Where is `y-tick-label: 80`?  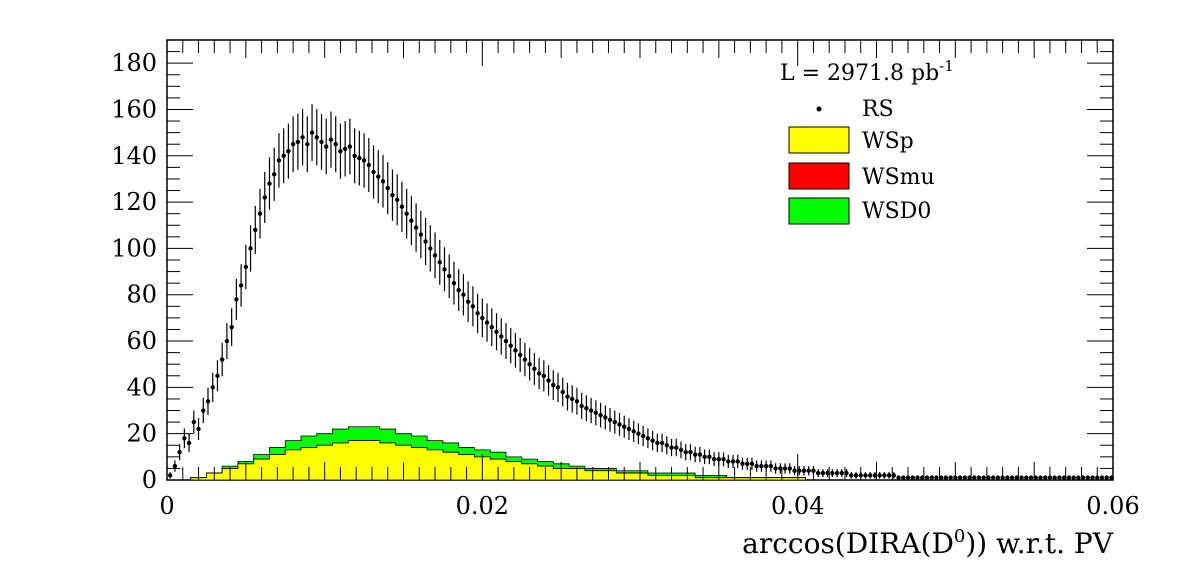
y-tick-label: 80 is located at coordinates (141, 295).